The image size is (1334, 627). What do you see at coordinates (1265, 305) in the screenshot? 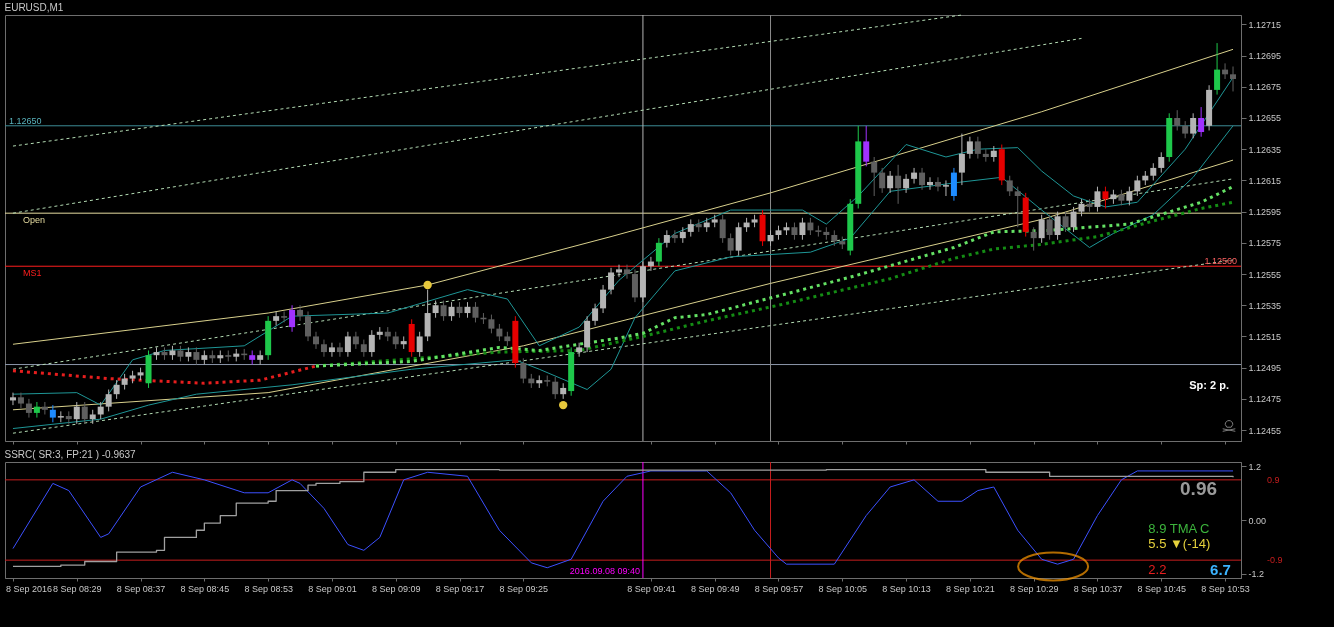
I see `y-tick-label: 1.12535` at bounding box center [1265, 305].